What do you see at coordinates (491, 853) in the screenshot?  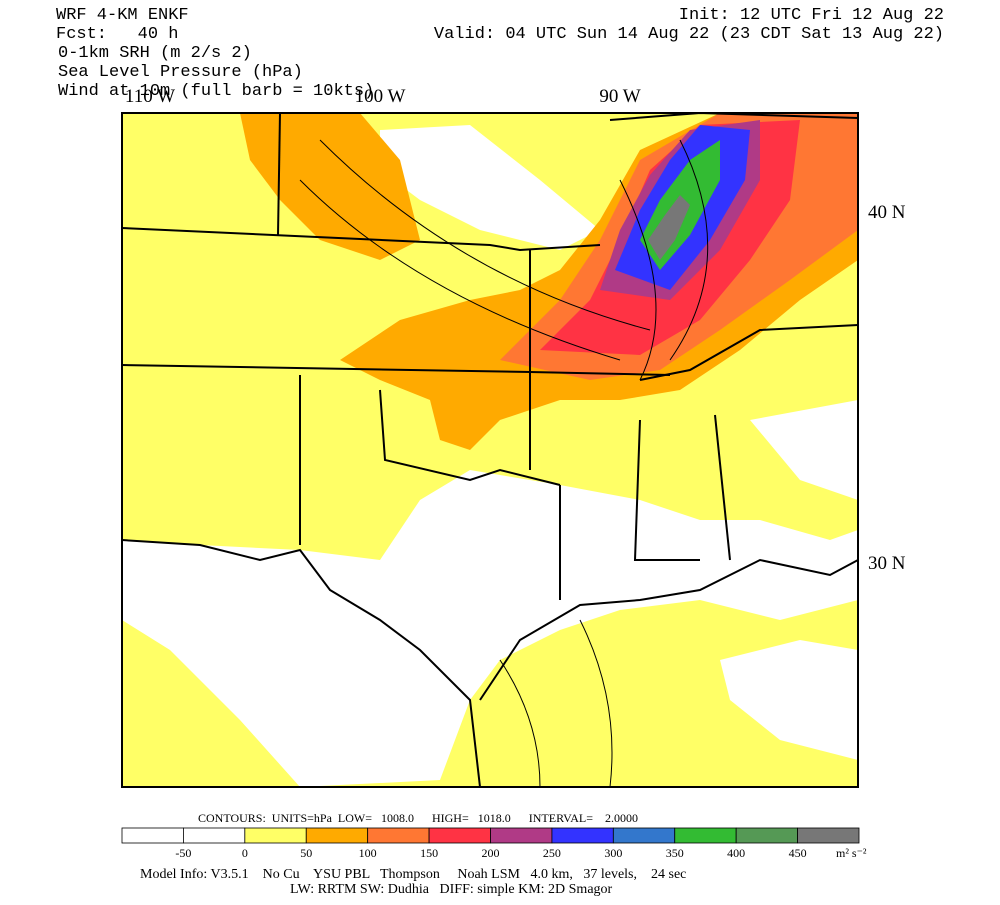 I see `colorbar-label: 200` at bounding box center [491, 853].